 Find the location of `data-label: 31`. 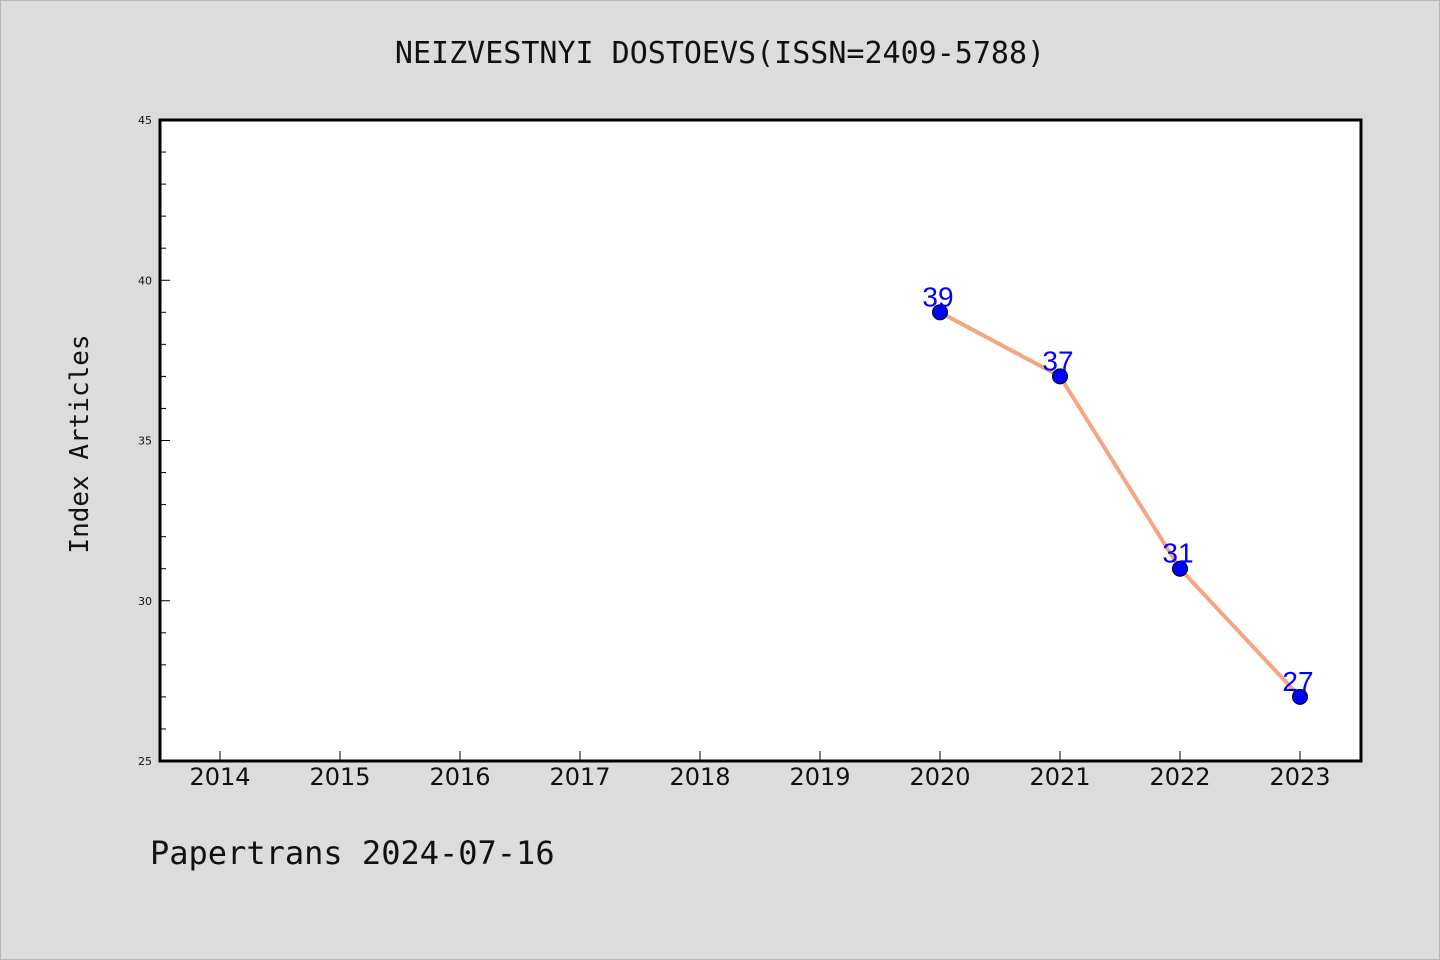

data-label: 31 is located at coordinates (1177, 553).